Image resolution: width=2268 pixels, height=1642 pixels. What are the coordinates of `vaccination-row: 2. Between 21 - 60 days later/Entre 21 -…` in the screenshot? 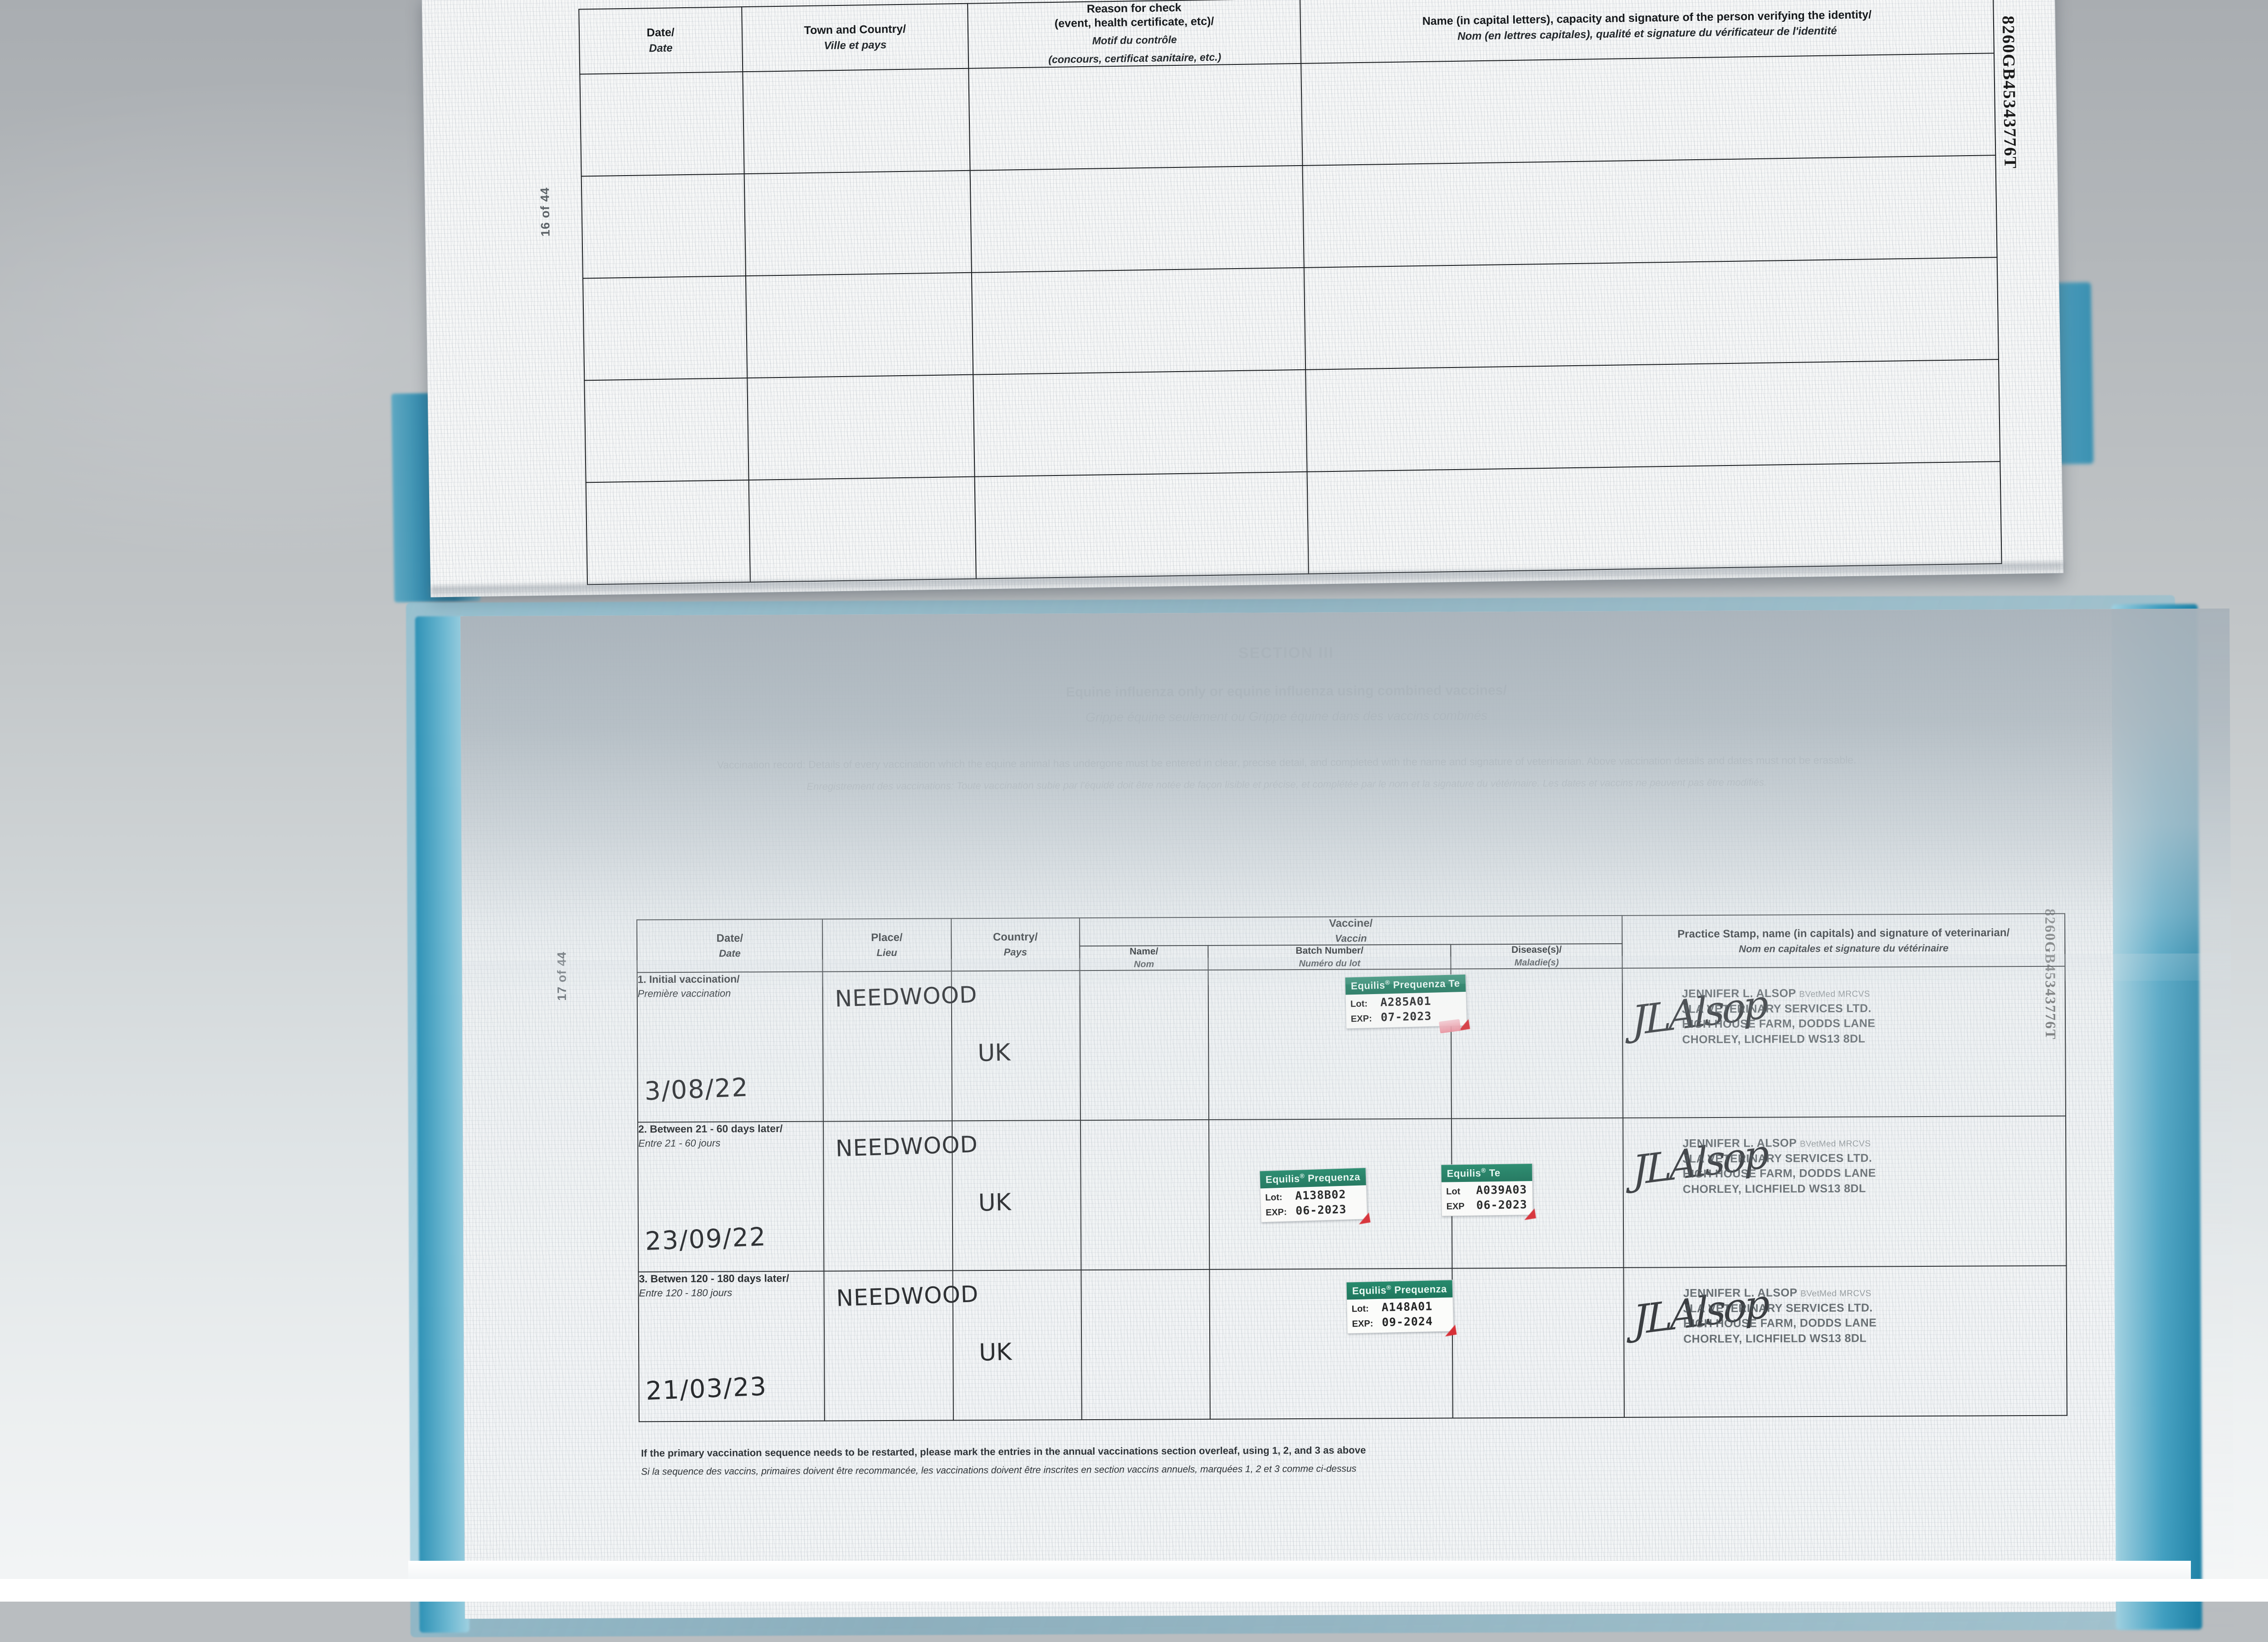 It's located at (1352, 1194).